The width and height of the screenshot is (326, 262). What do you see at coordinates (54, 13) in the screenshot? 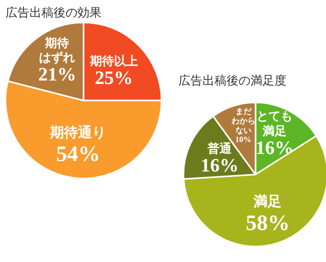
I see `chart-title: 広告出稿後の効果` at bounding box center [54, 13].